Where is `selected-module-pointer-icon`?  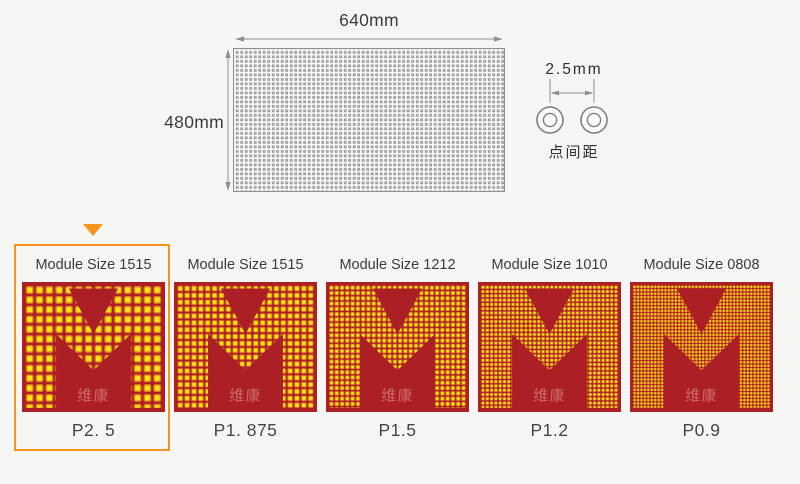
selected-module-pointer-icon is located at coordinates (93, 230).